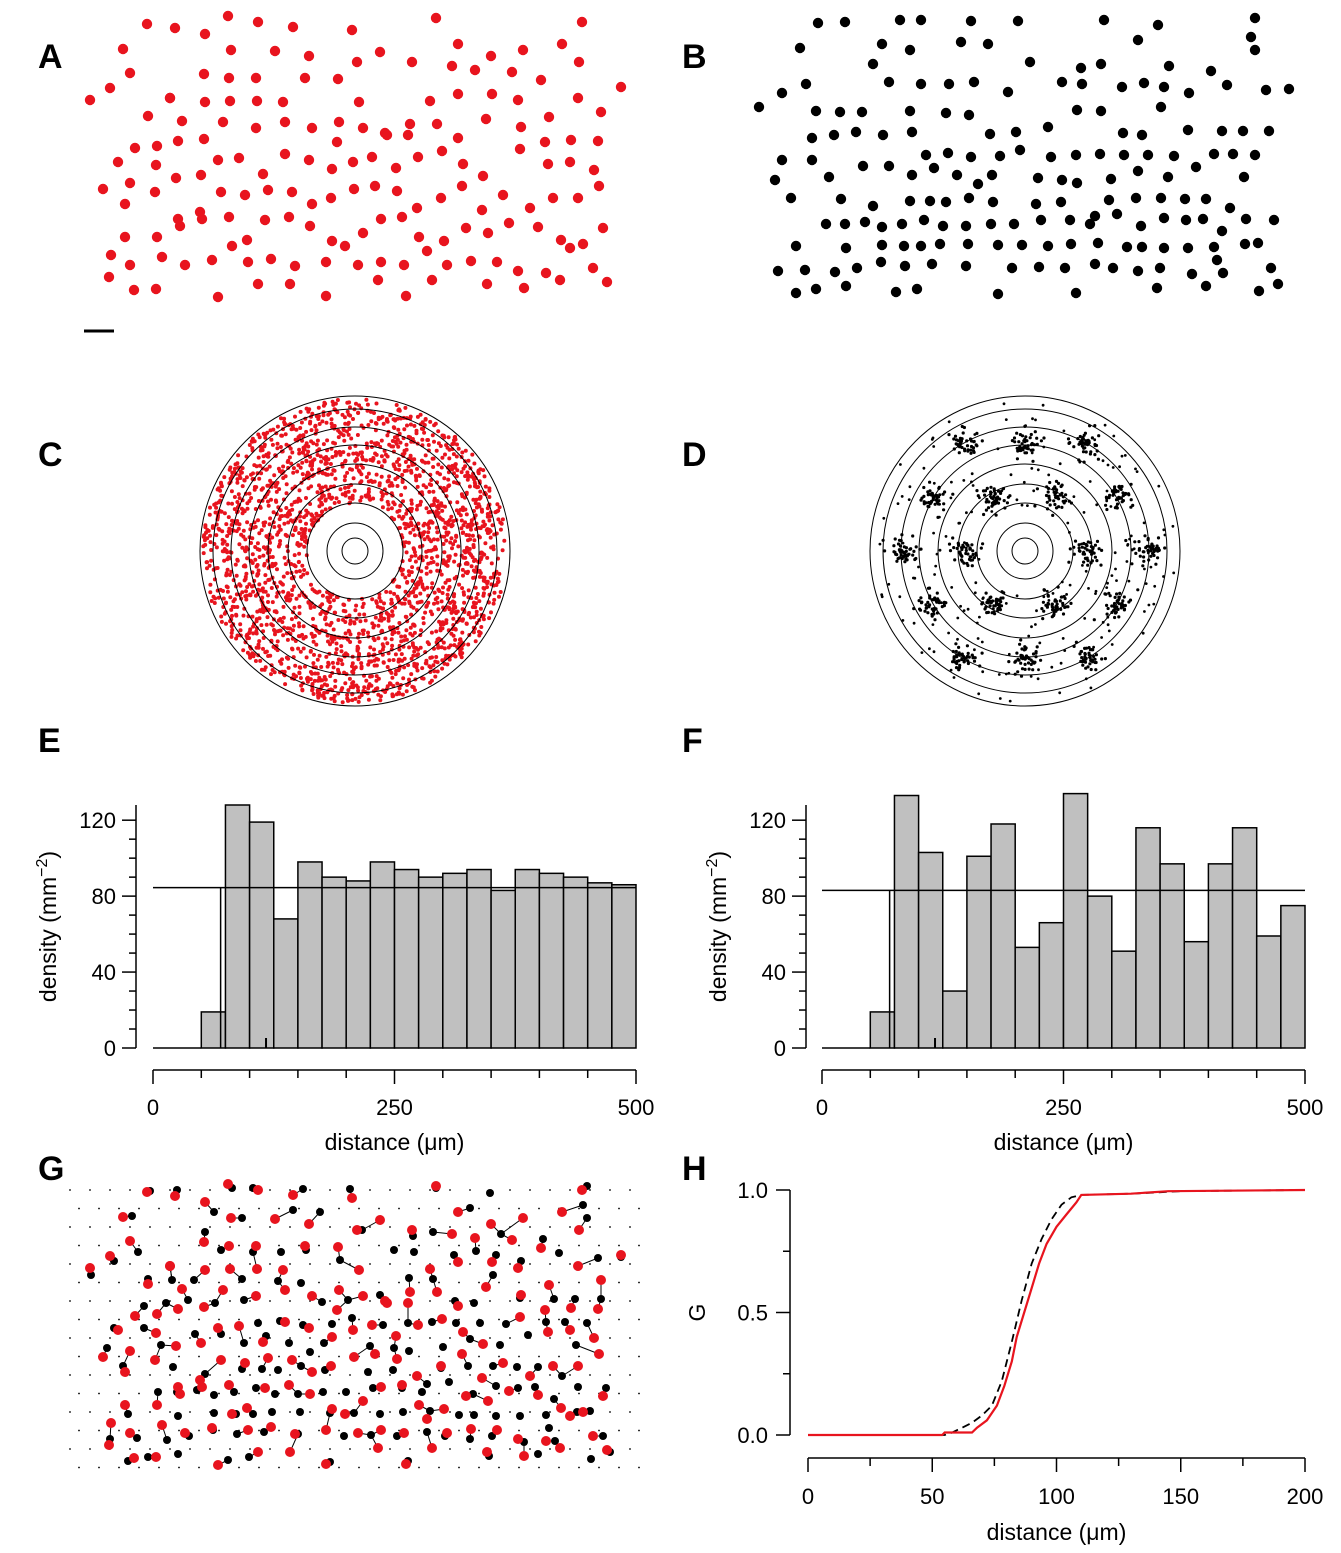 The width and height of the screenshot is (1341, 1553). Describe the element at coordinates (1056, 1496) in the screenshot. I see `x-tick-label: 100` at that location.